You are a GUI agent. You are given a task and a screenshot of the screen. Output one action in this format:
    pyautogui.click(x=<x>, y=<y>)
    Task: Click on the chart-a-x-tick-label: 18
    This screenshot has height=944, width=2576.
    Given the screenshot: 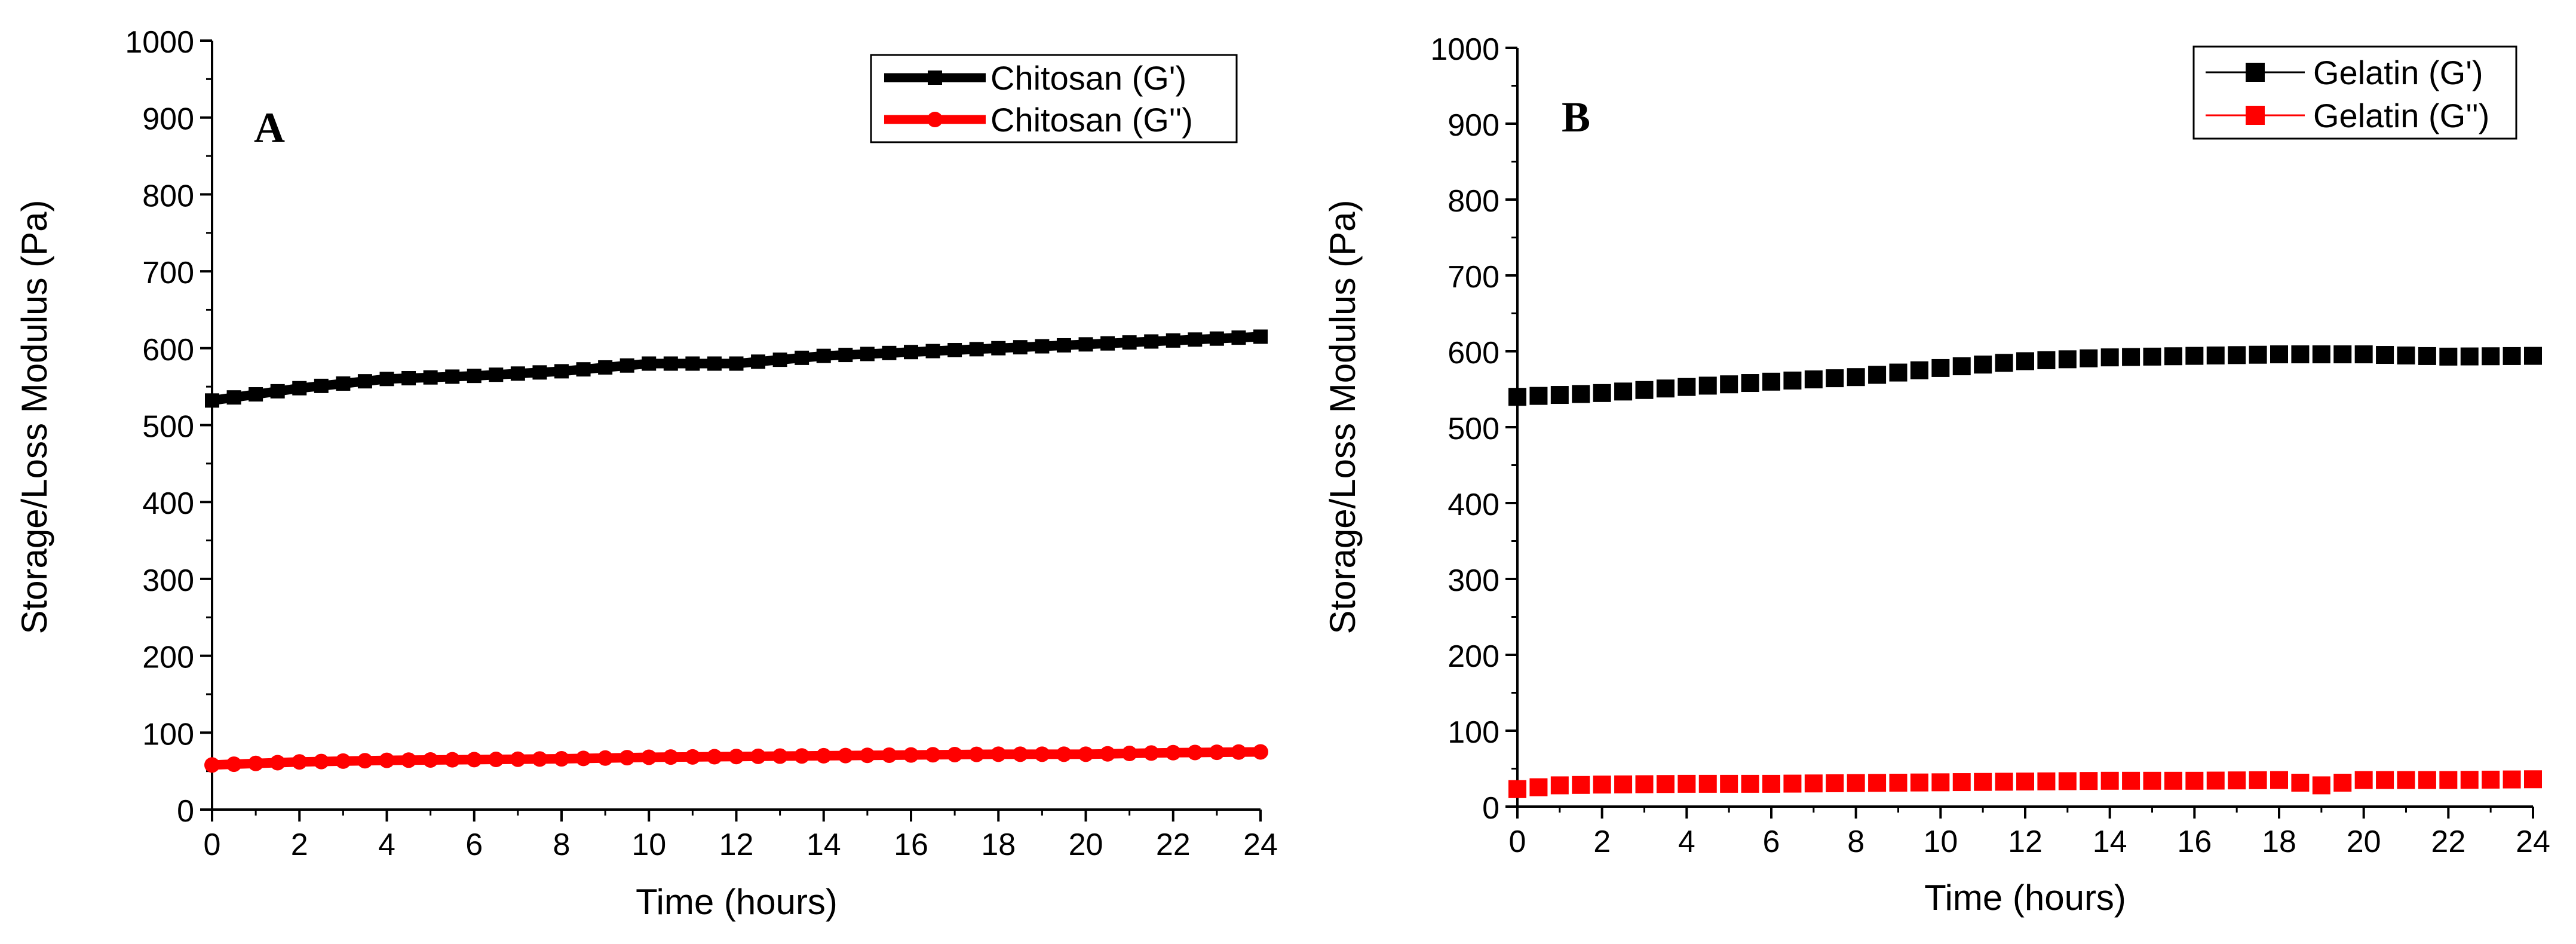 What is the action you would take?
    pyautogui.click(x=998, y=844)
    